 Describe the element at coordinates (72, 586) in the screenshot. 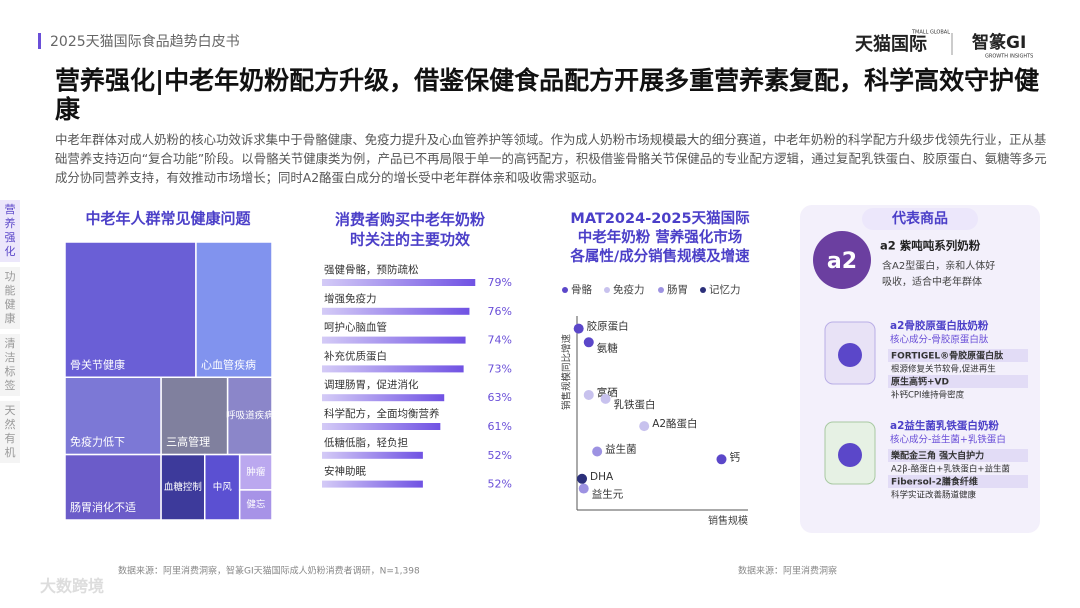

I see `watermark: 大数跨境` at that location.